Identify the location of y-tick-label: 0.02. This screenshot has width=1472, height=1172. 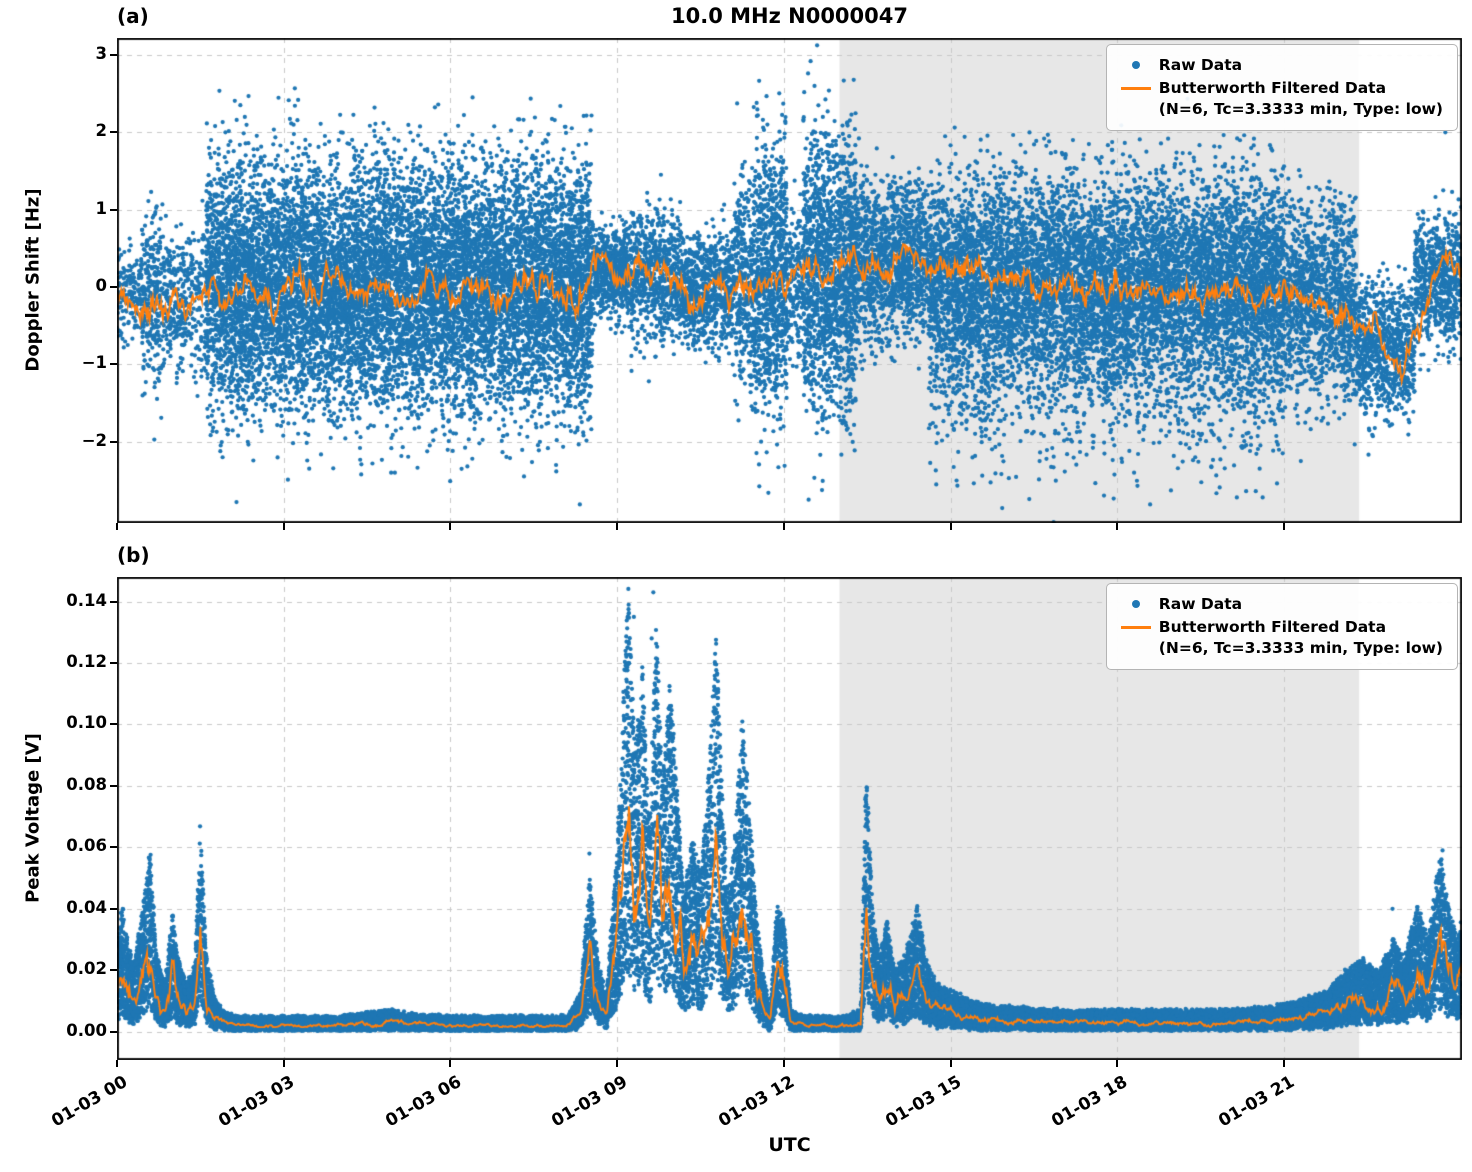
(86, 969).